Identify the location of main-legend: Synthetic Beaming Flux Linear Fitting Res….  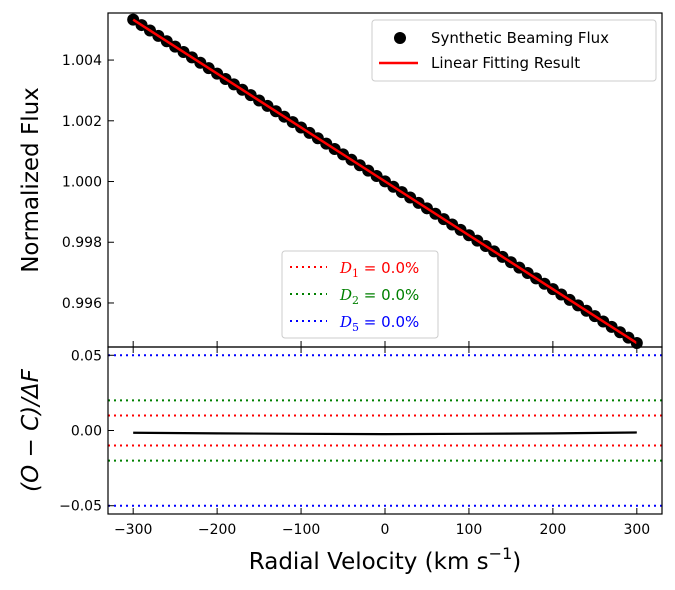
(514, 50).